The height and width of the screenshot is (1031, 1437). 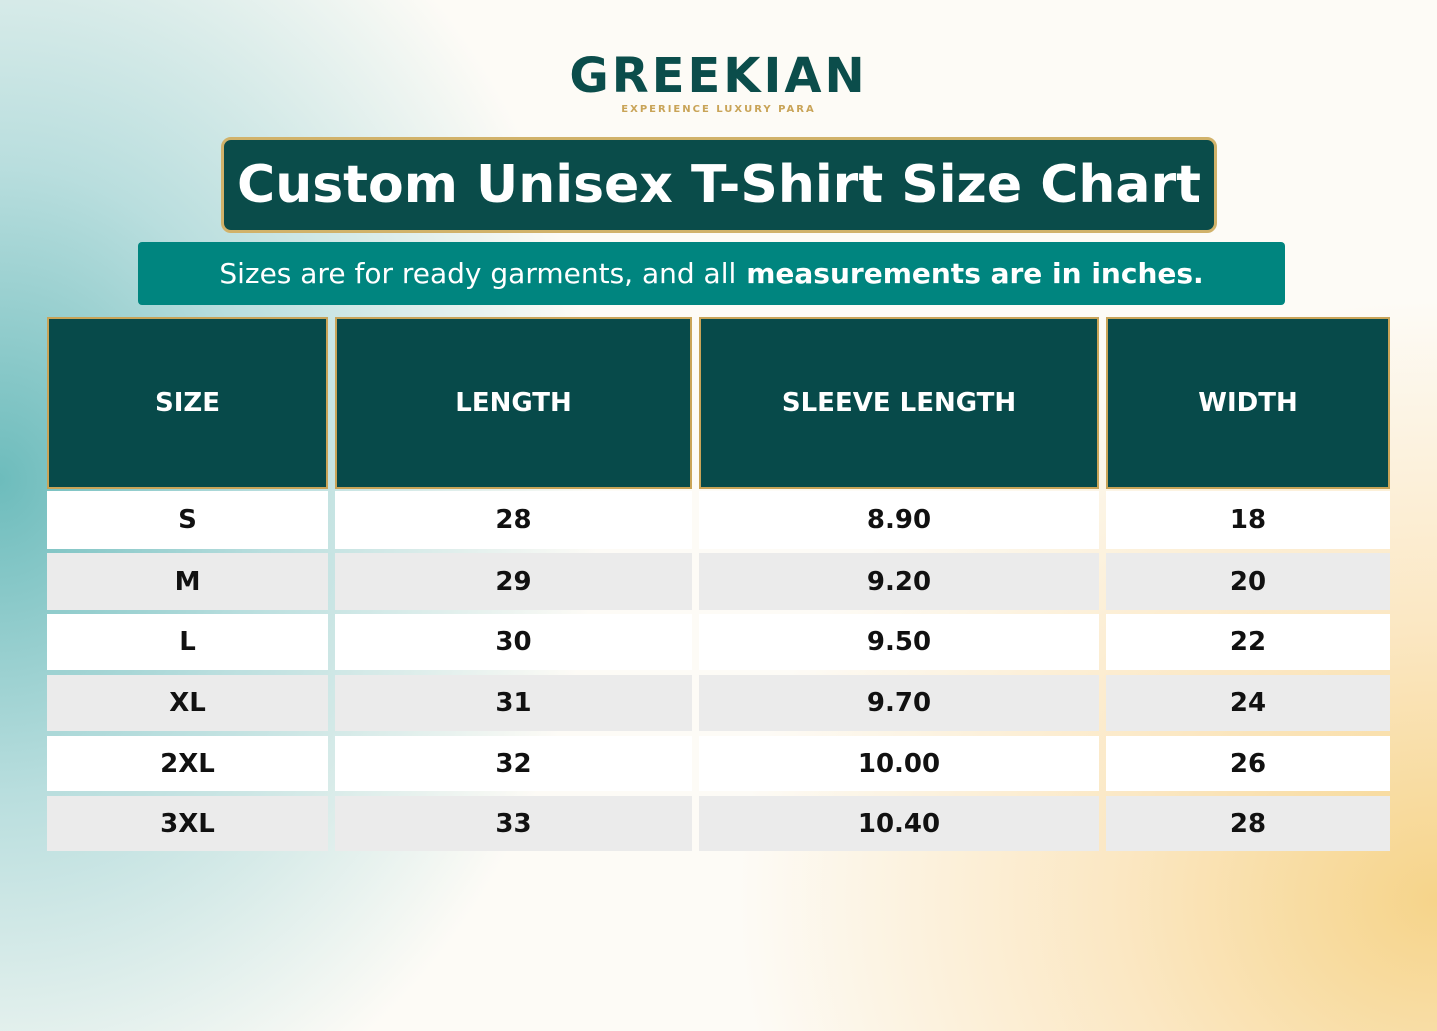 I want to click on table-cell: 8.90, so click(x=899, y=520).